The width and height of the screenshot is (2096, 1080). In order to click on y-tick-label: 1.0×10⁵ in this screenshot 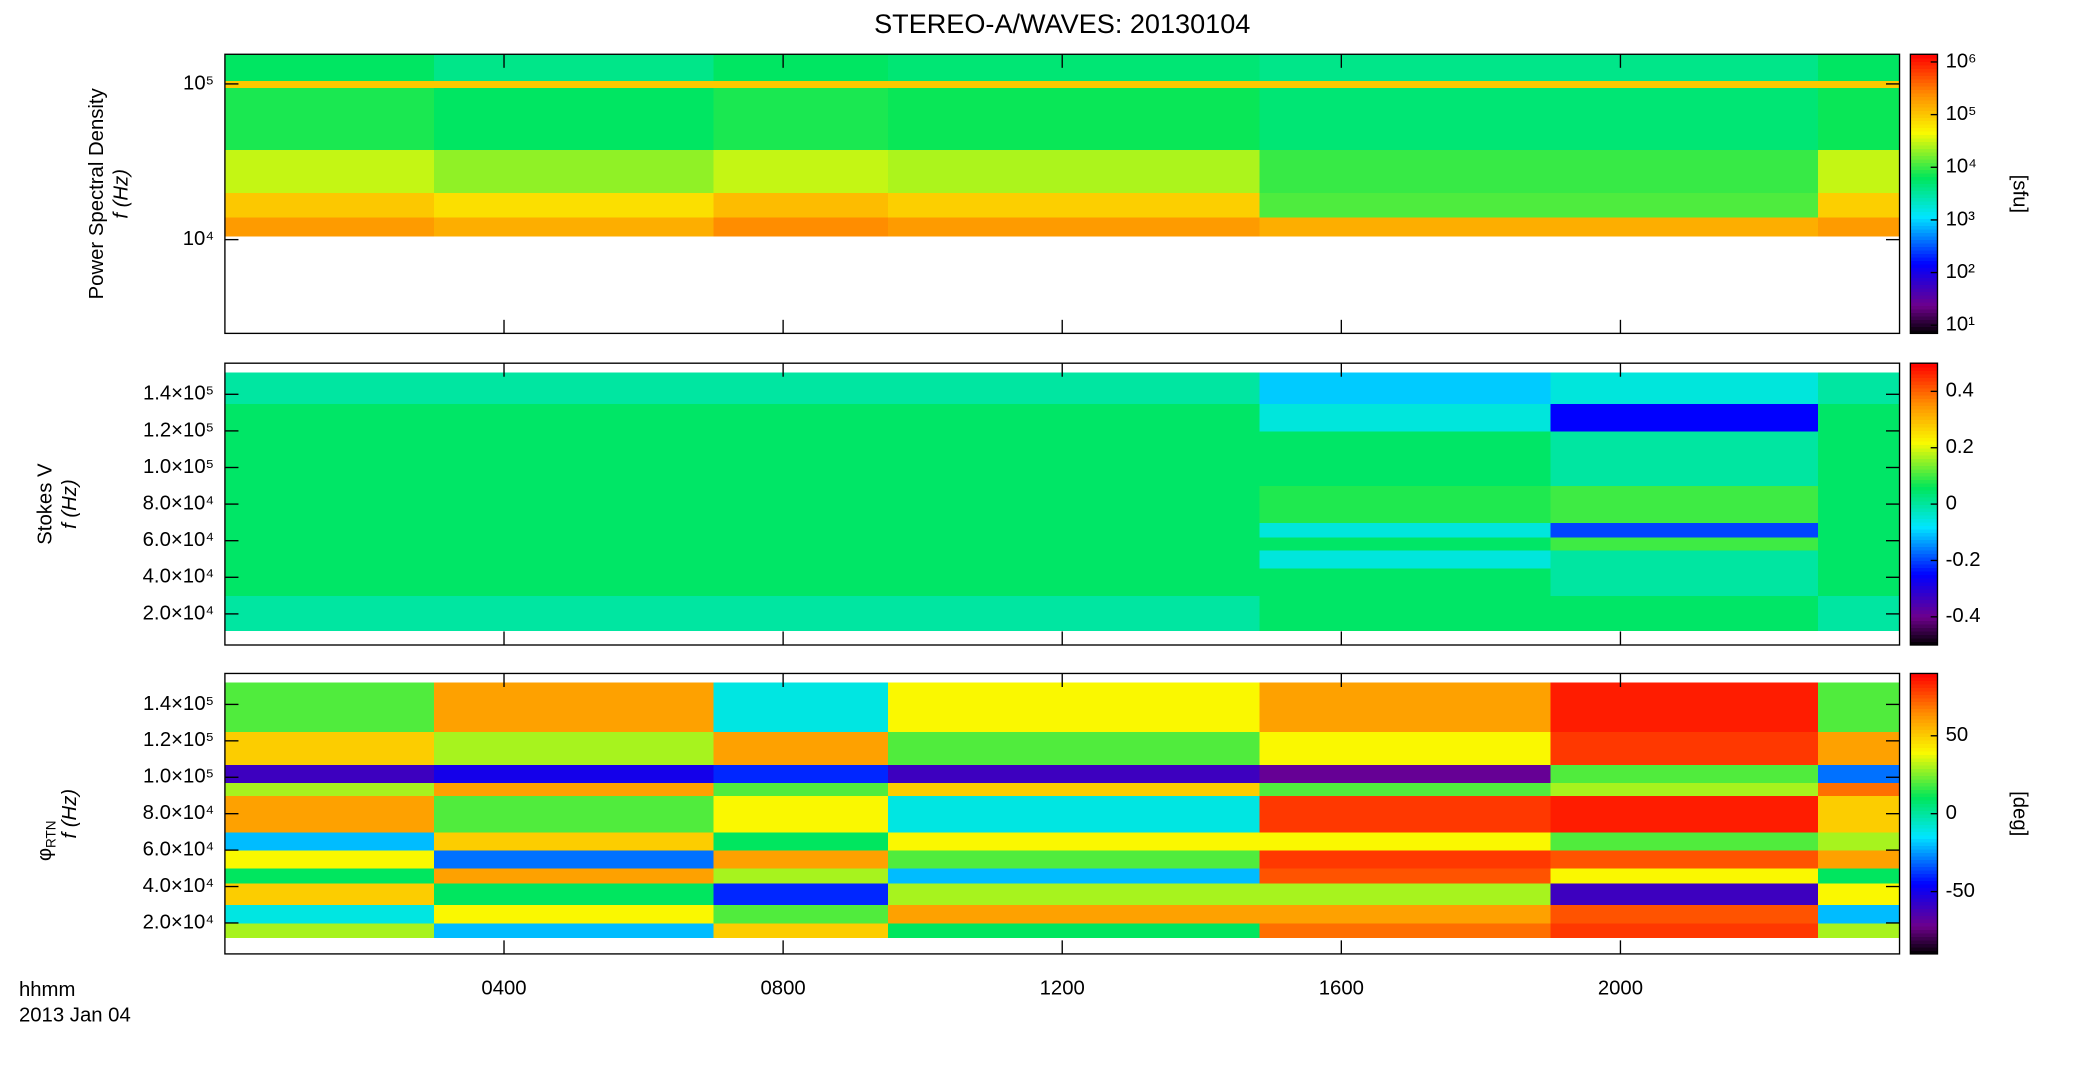, I will do `click(178, 467)`.